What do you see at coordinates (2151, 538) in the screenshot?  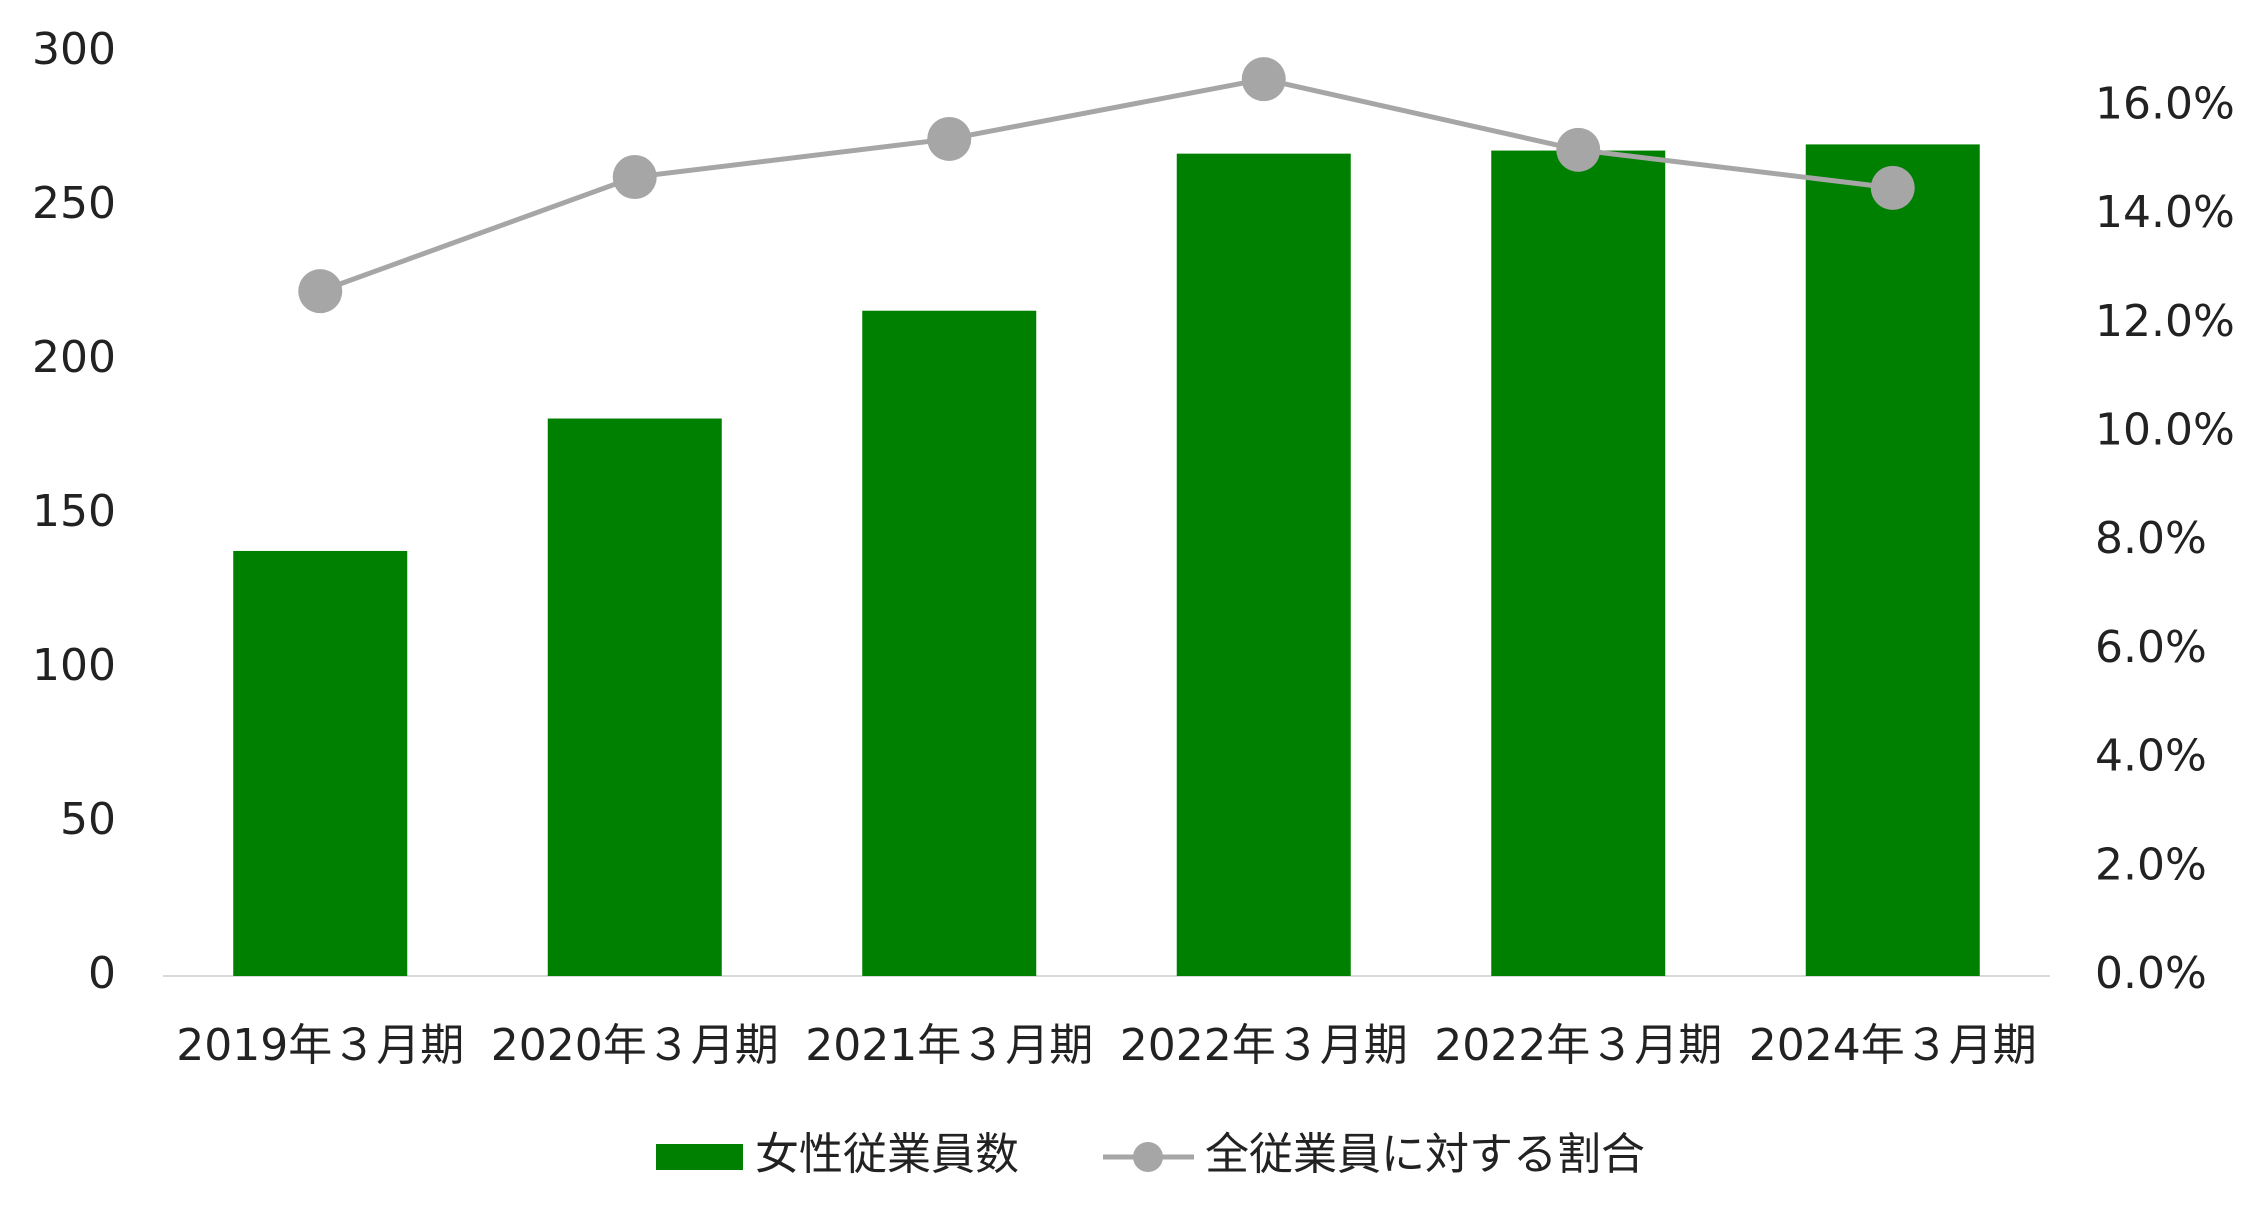 I see `y2-tick-label: 8.0%` at bounding box center [2151, 538].